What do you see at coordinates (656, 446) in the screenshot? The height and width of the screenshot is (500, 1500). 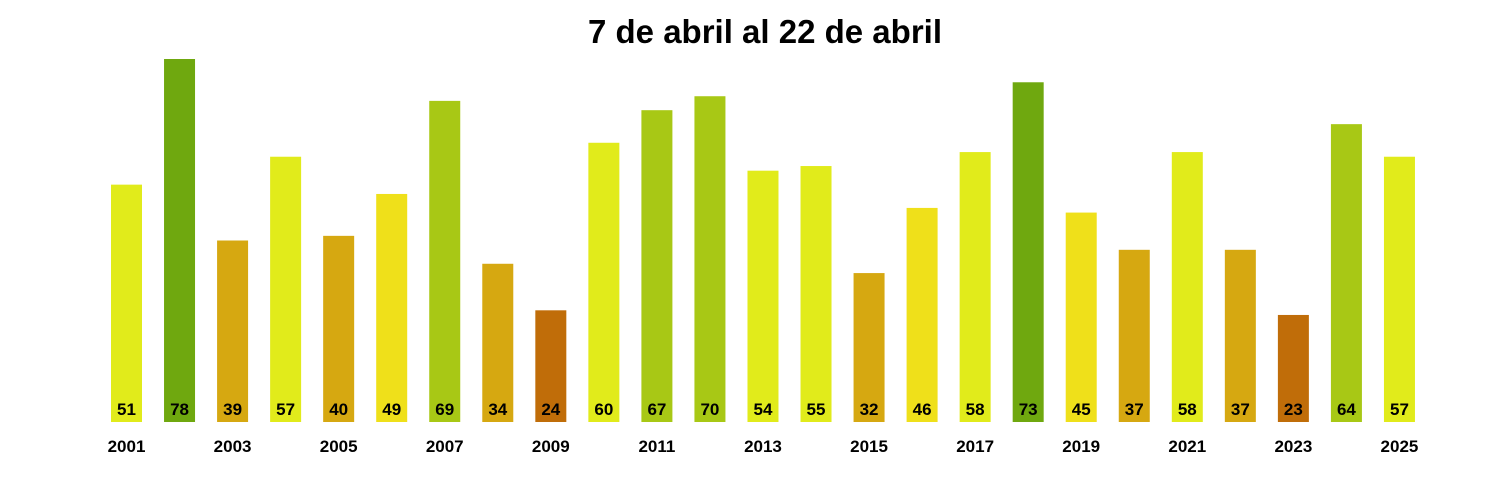 I see `x-tick-label-2011: 2011` at bounding box center [656, 446].